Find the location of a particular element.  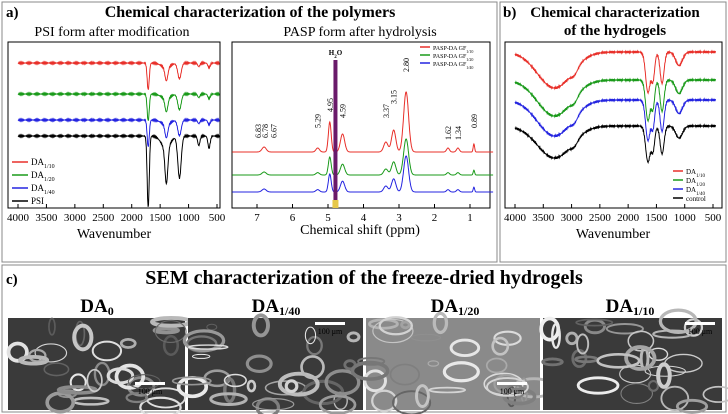

label-base: H is located at coordinates (332, 53).